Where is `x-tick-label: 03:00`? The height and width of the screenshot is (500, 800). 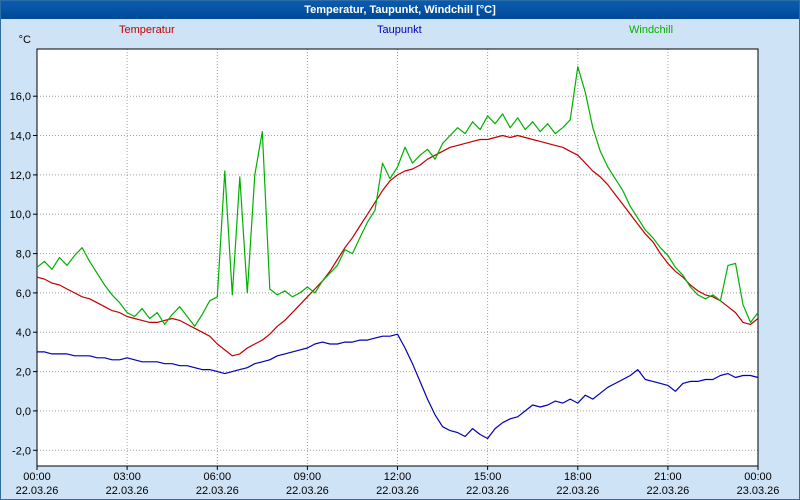 x-tick-label: 03:00 is located at coordinates (127, 477).